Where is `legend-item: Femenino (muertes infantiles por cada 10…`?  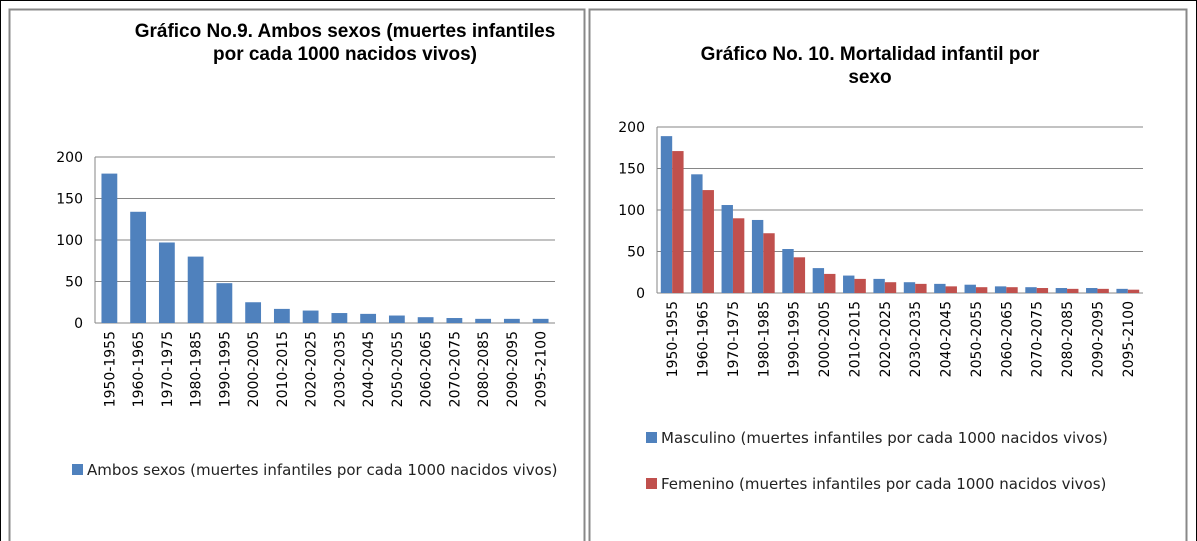 legend-item: Femenino (muertes infantiles por cada 10… is located at coordinates (886, 484).